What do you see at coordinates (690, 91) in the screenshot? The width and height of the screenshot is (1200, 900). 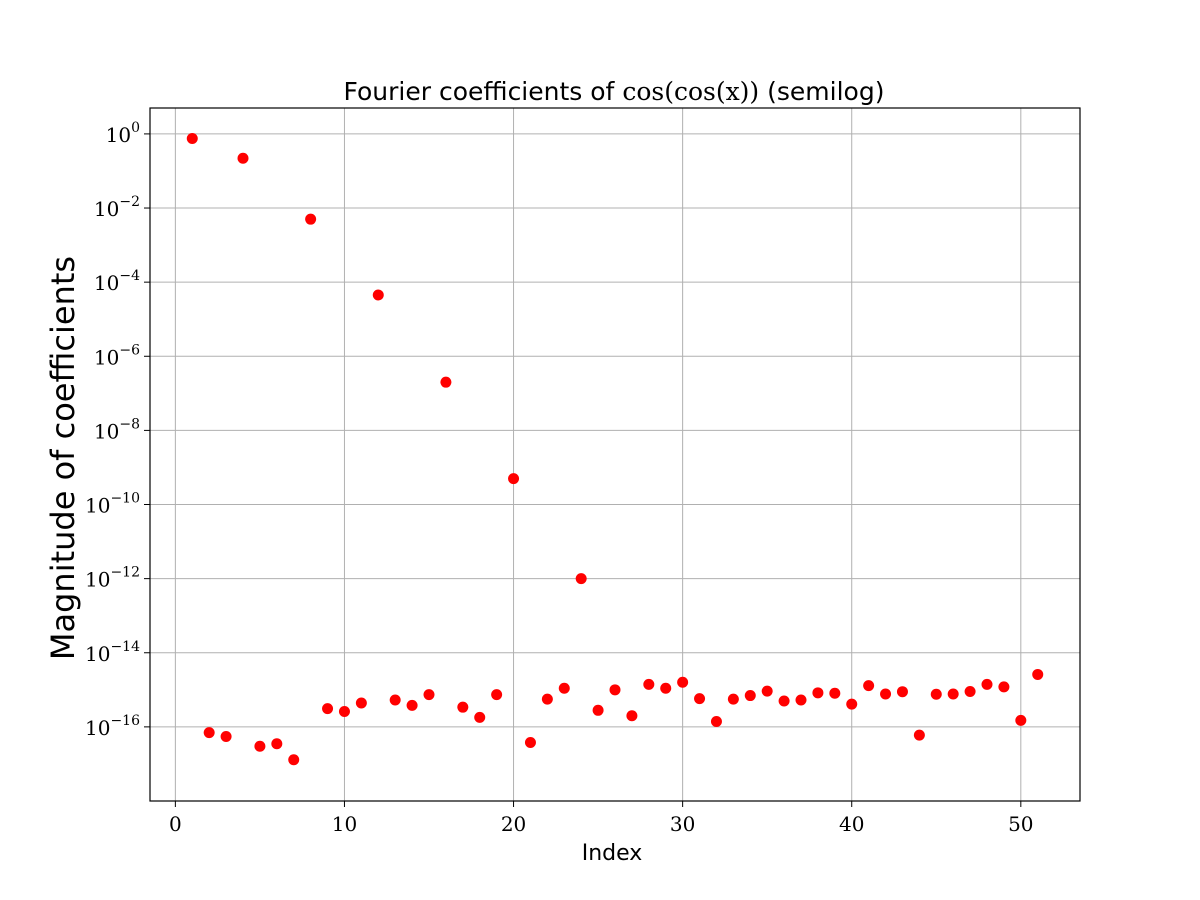 I see `title-math: cos(cos(x))` at bounding box center [690, 91].